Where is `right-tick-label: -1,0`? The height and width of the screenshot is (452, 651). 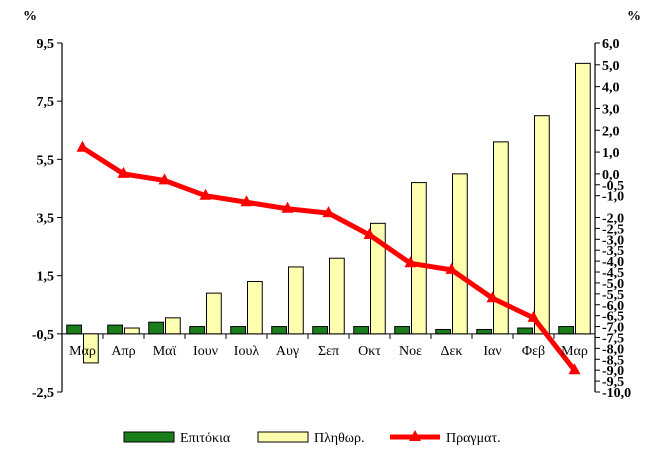 right-tick-label: -1,0 is located at coordinates (613, 197).